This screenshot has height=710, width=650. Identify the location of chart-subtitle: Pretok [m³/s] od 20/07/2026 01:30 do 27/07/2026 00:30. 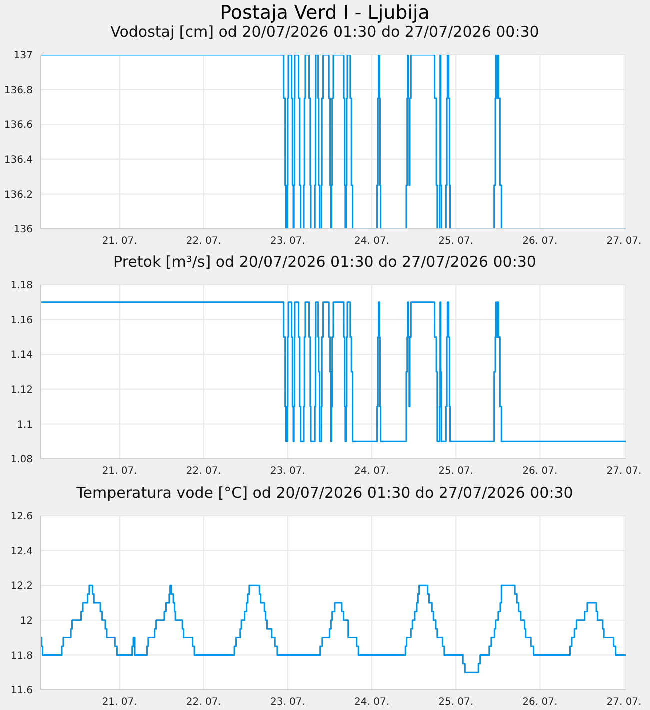
(325, 262).